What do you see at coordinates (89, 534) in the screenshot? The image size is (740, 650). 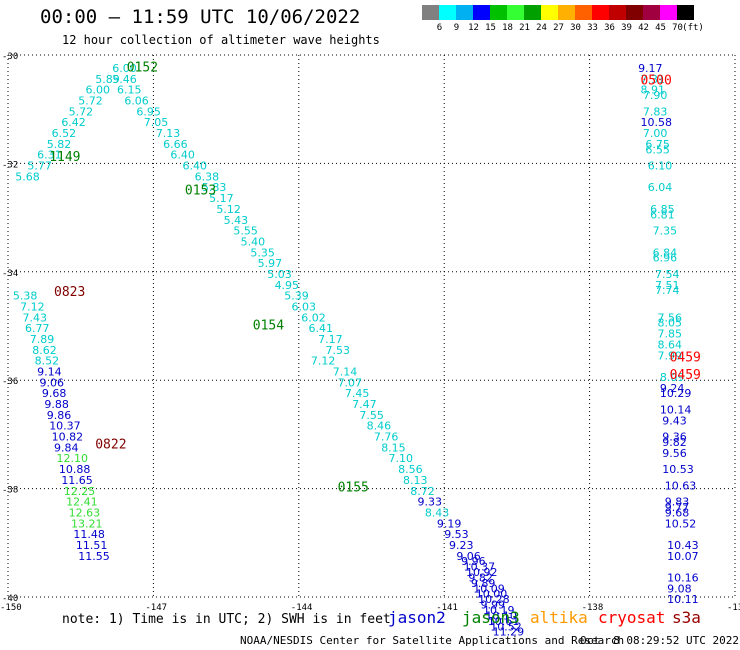 I see `data-value: 11.48` at bounding box center [89, 534].